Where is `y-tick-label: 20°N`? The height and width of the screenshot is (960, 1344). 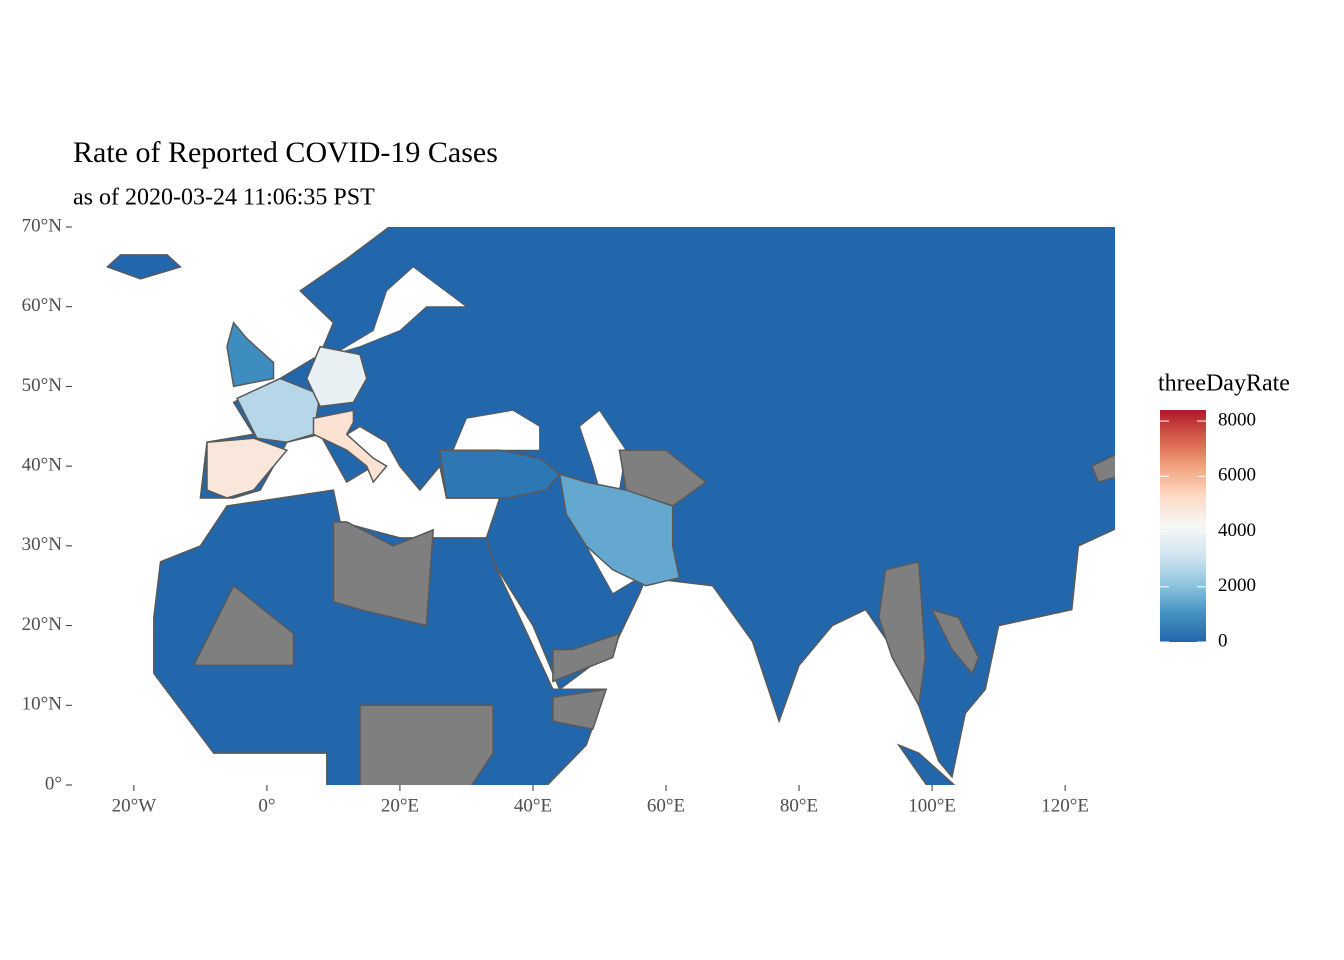 y-tick-label: 20°N is located at coordinates (42, 624).